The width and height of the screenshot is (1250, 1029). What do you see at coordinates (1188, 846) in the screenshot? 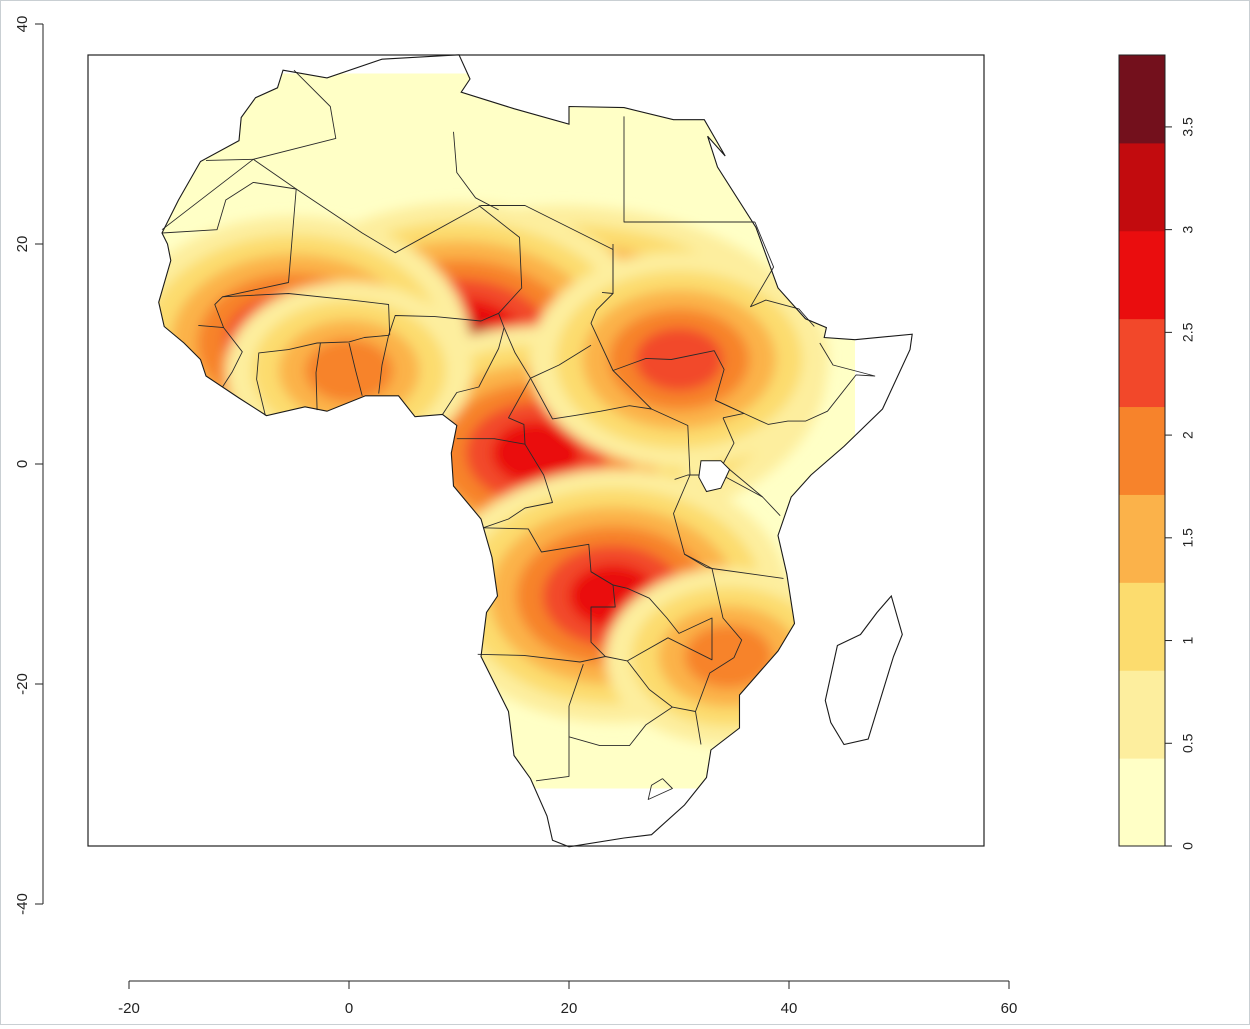
I see `colorbar-tick-label: 0` at bounding box center [1188, 846].